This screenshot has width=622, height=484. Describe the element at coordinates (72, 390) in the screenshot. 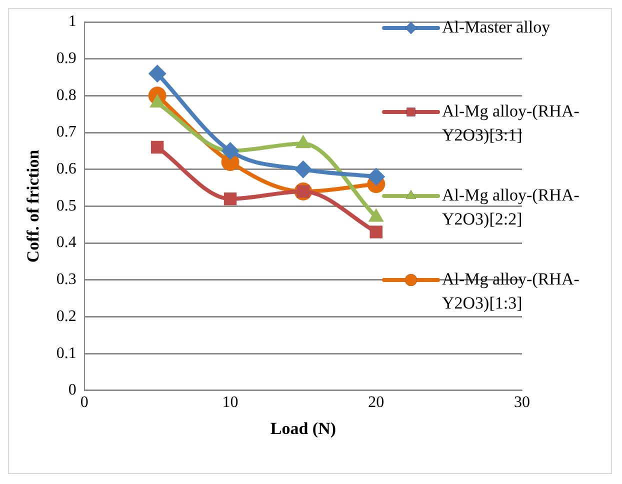

I see `y-tick-label: 0` at that location.